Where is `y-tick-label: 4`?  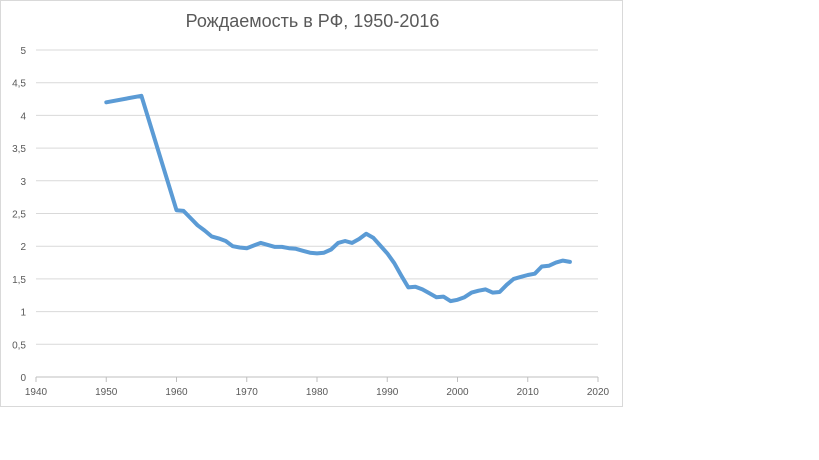
y-tick-label: 4 is located at coordinates (23, 116).